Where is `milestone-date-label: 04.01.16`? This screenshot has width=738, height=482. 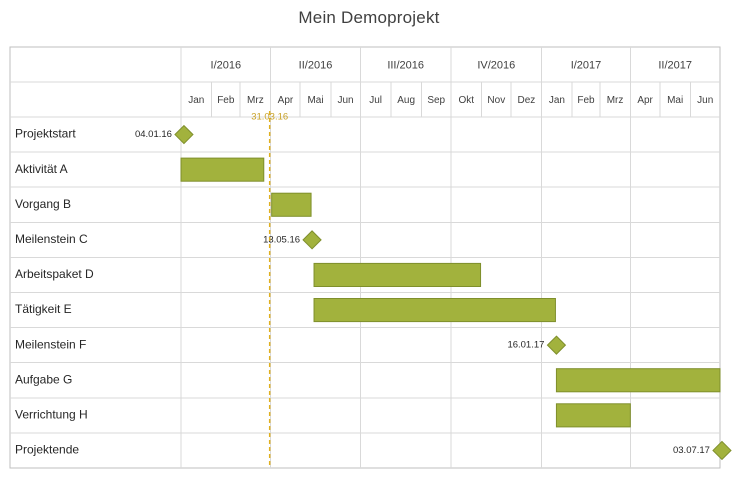
milestone-date-label: 04.01.16 is located at coordinates (153, 134).